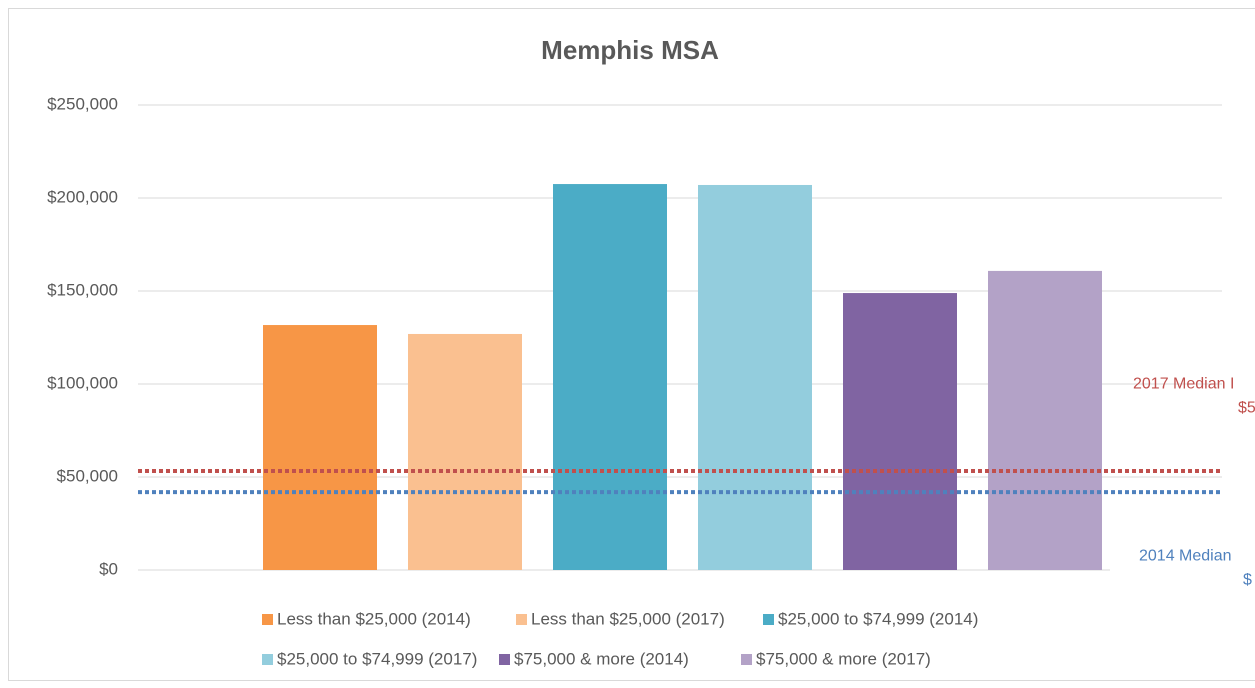  I want to click on y-tick-label: $250,000, so click(82, 103).